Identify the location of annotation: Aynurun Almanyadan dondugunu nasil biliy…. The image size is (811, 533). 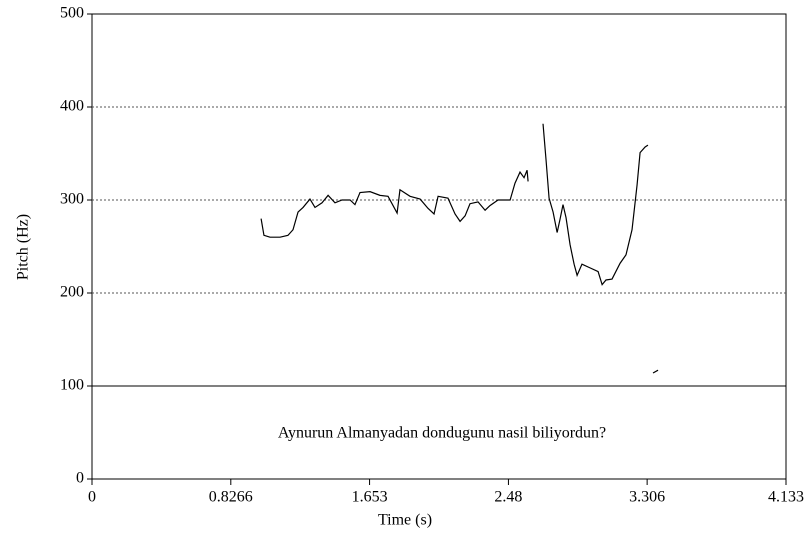
(442, 433).